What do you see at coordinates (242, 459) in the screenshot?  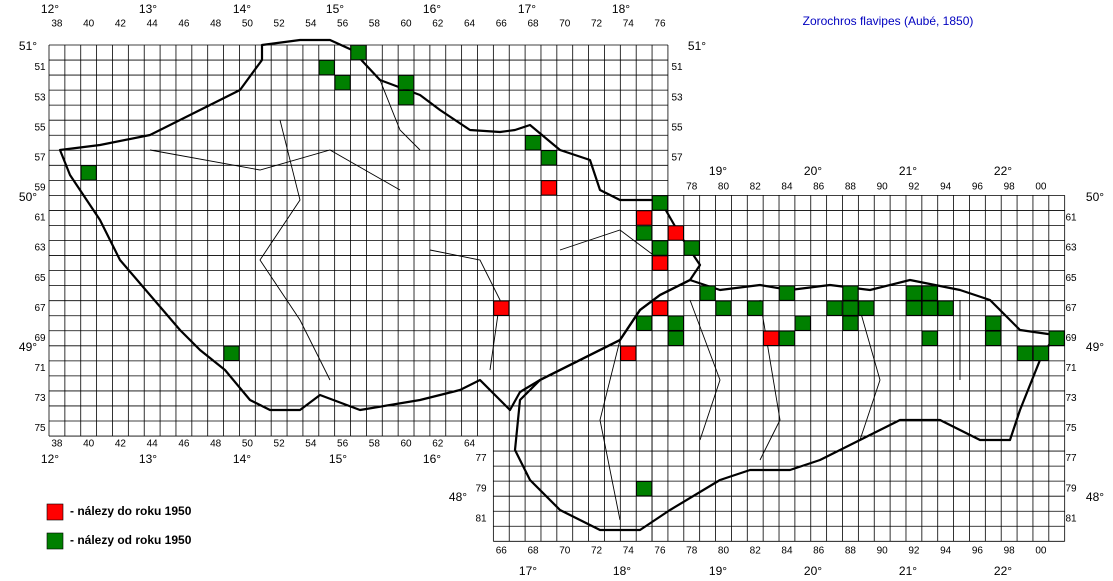 I see `longitude-label: 14°` at bounding box center [242, 459].